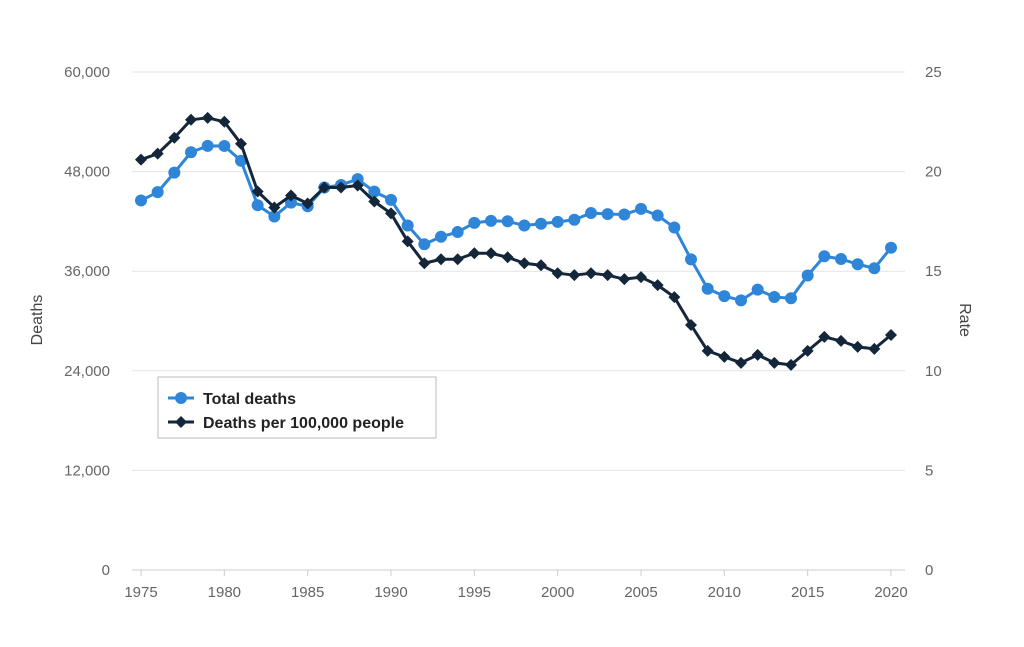  I want to click on y-tick-label: 24,000, so click(87, 371).